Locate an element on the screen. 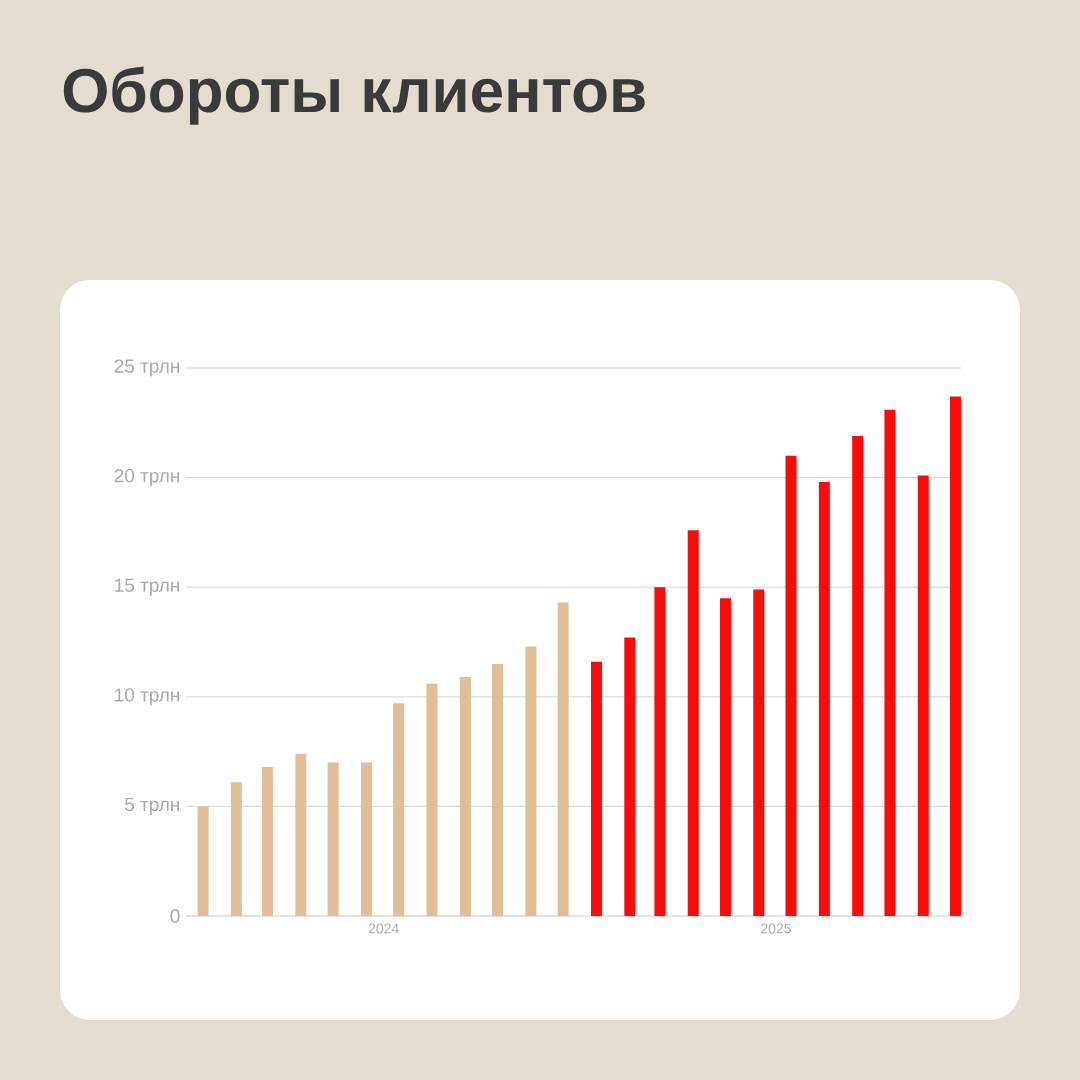 Image resolution: width=1080 pixels, height=1080 pixels. x-tick-label: 2025 is located at coordinates (776, 928).